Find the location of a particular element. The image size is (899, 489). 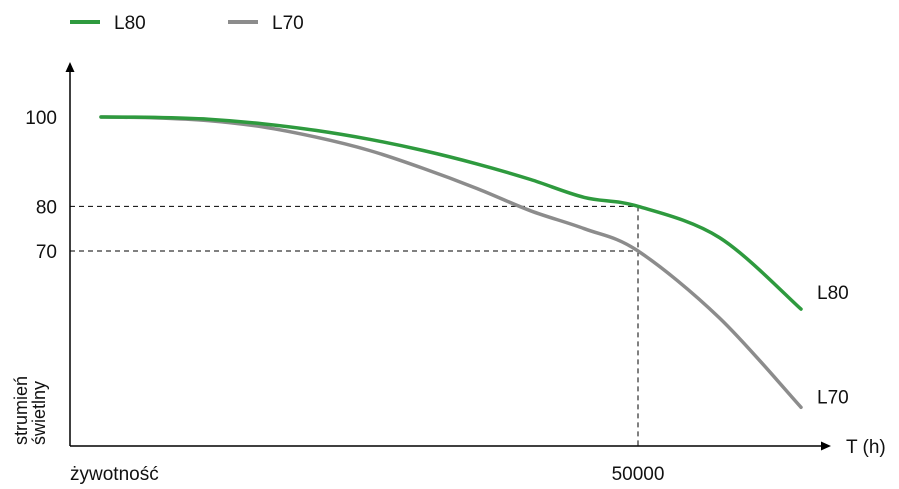

y-axis-arrow is located at coordinates (70, 67).